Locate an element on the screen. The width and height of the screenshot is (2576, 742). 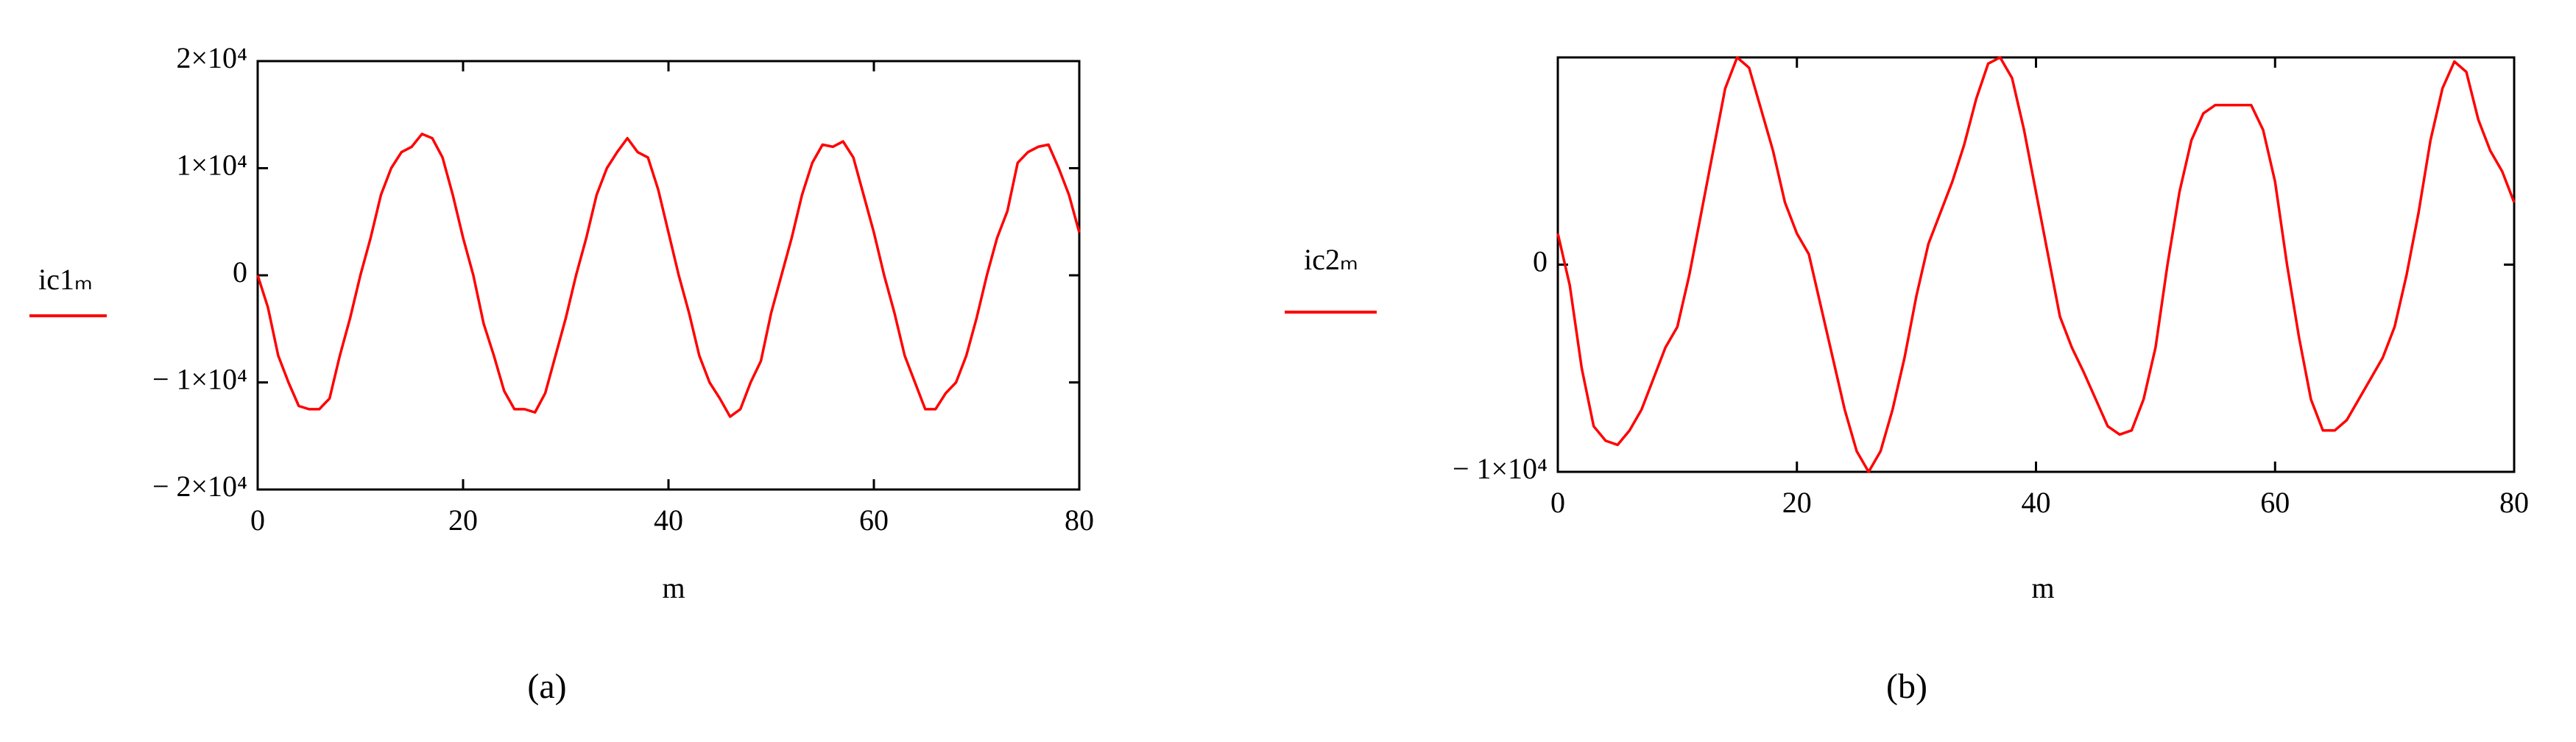
y-tick-label: 2×10⁴ is located at coordinates (211, 57).